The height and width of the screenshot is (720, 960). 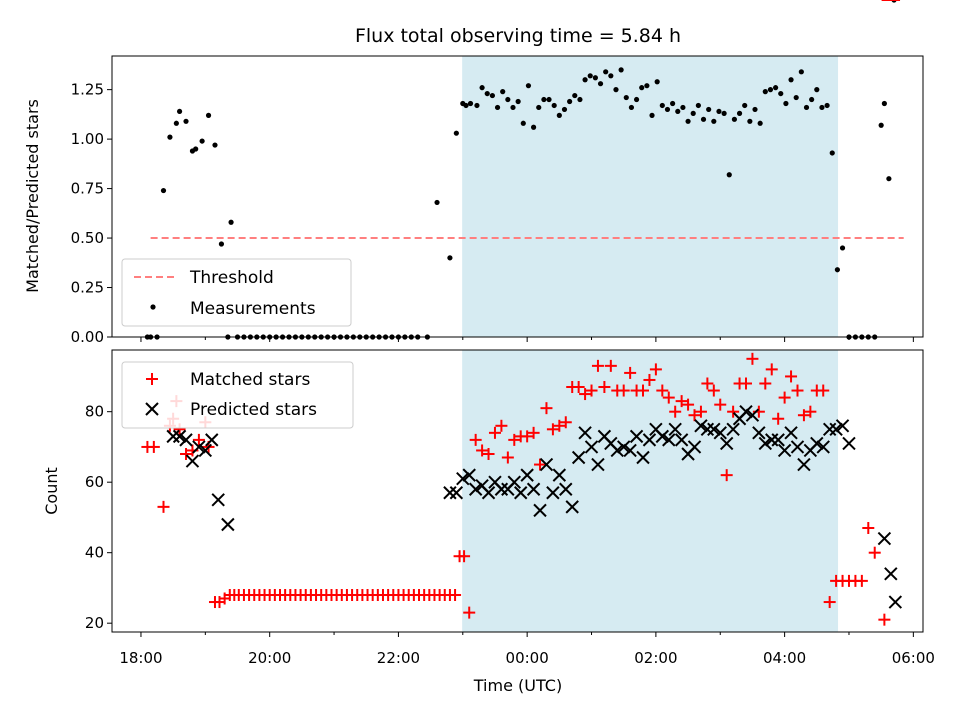 What do you see at coordinates (398, 658) in the screenshot?
I see `x-tick-label: 22:00` at bounding box center [398, 658].